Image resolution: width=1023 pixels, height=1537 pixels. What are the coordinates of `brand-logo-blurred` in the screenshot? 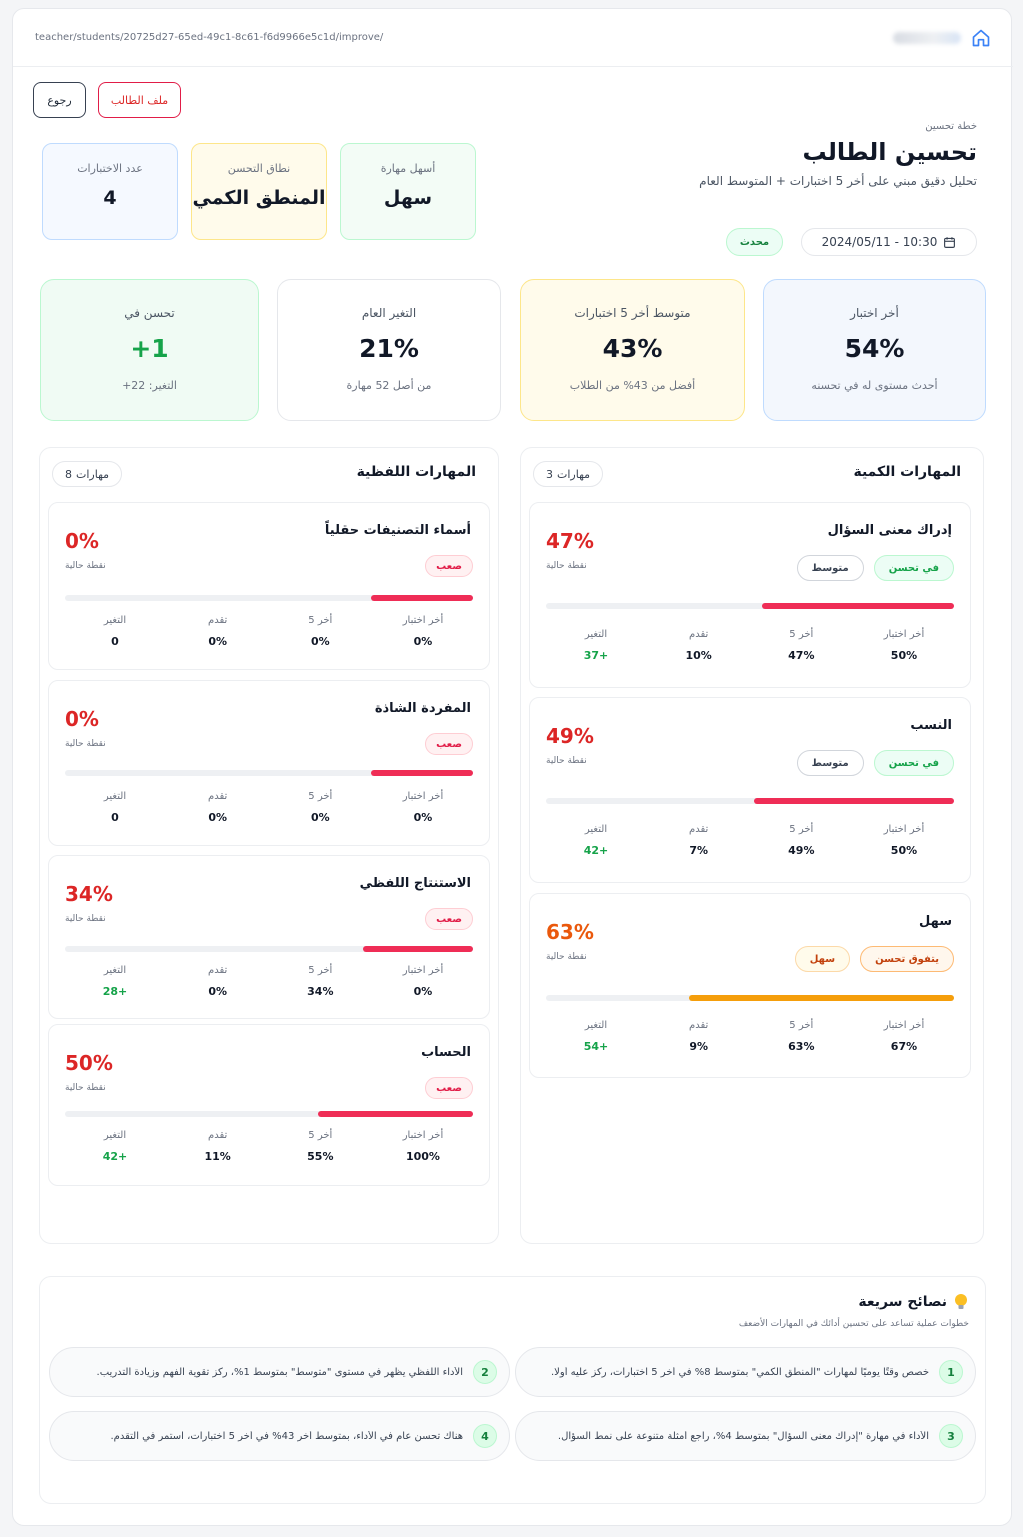 It's located at (927, 37).